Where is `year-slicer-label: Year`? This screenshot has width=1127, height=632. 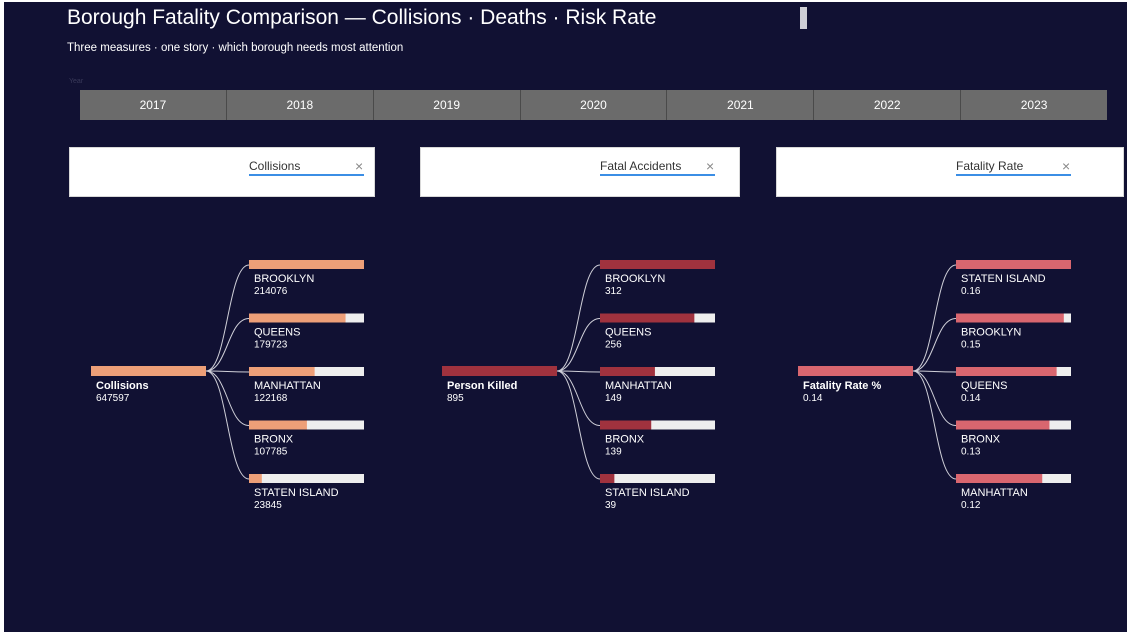
year-slicer-label: Year is located at coordinates (76, 81).